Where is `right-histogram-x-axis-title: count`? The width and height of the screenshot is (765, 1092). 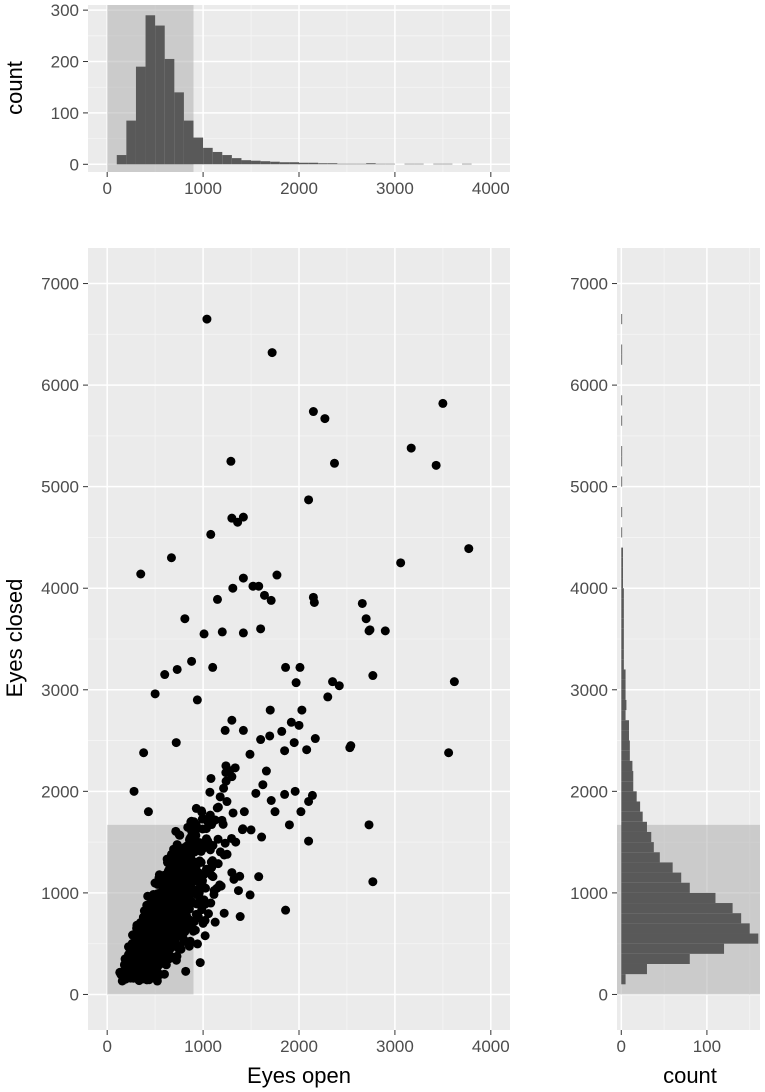
right-histogram-x-axis-title: count is located at coordinates (690, 1075).